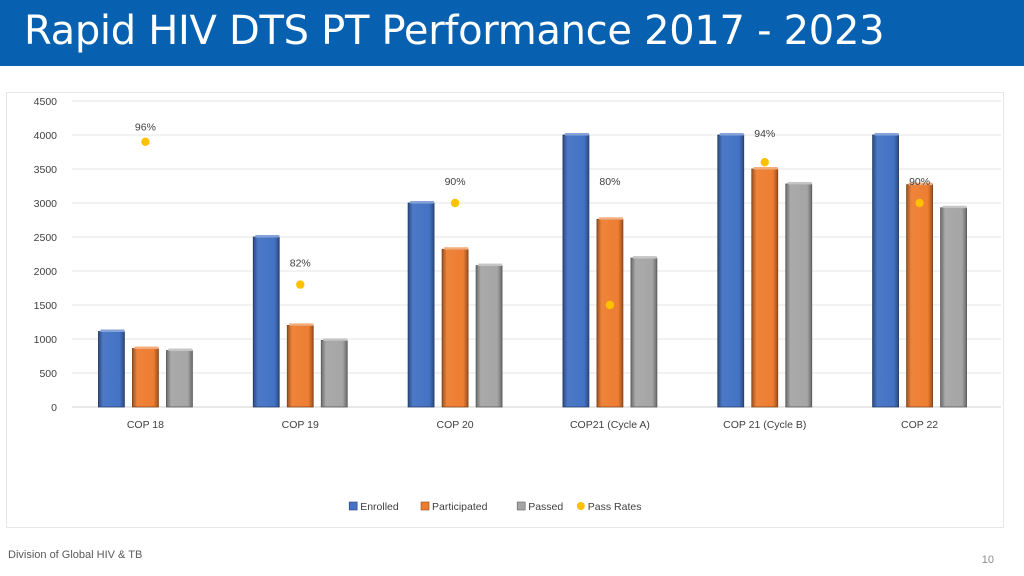 The width and height of the screenshot is (1024, 576). I want to click on y-tick-label: 2500, so click(46, 238).